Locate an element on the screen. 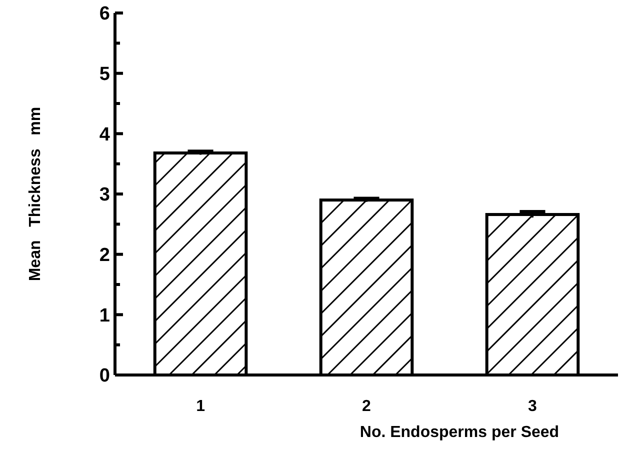 This screenshot has height=449, width=626. x-axis-title: No. Endosperms per Seed is located at coordinates (460, 432).